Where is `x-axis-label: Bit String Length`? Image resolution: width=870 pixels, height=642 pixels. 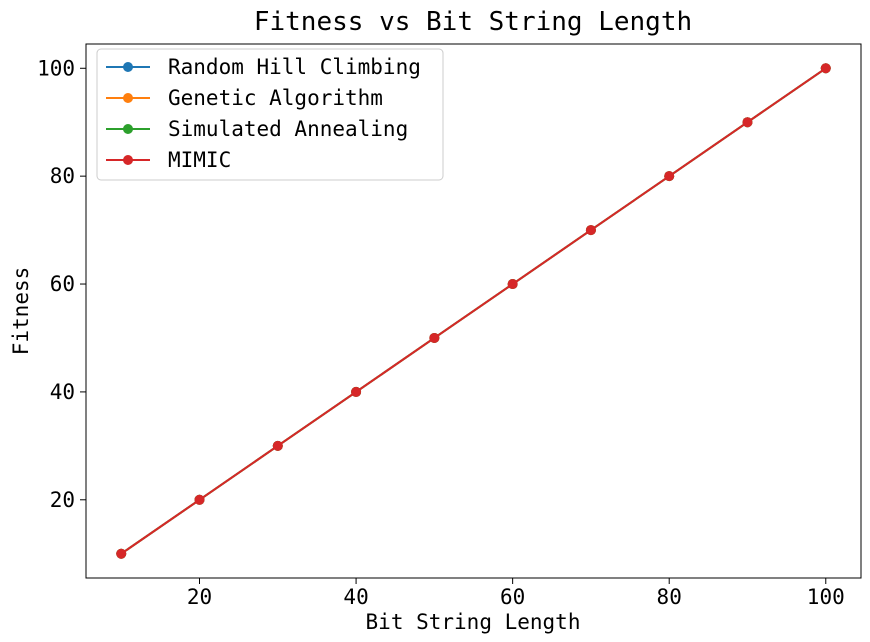
x-axis-label: Bit String Length is located at coordinates (473, 622).